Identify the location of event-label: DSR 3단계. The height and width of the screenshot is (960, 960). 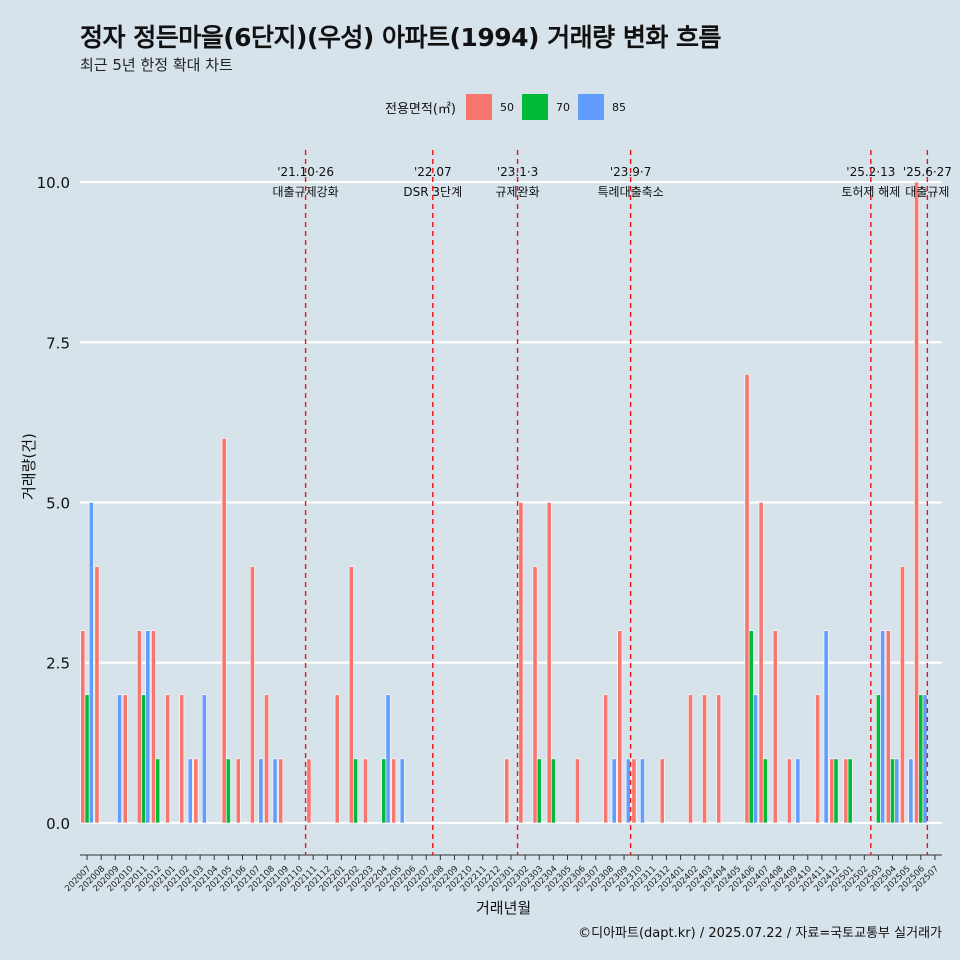
(432, 192).